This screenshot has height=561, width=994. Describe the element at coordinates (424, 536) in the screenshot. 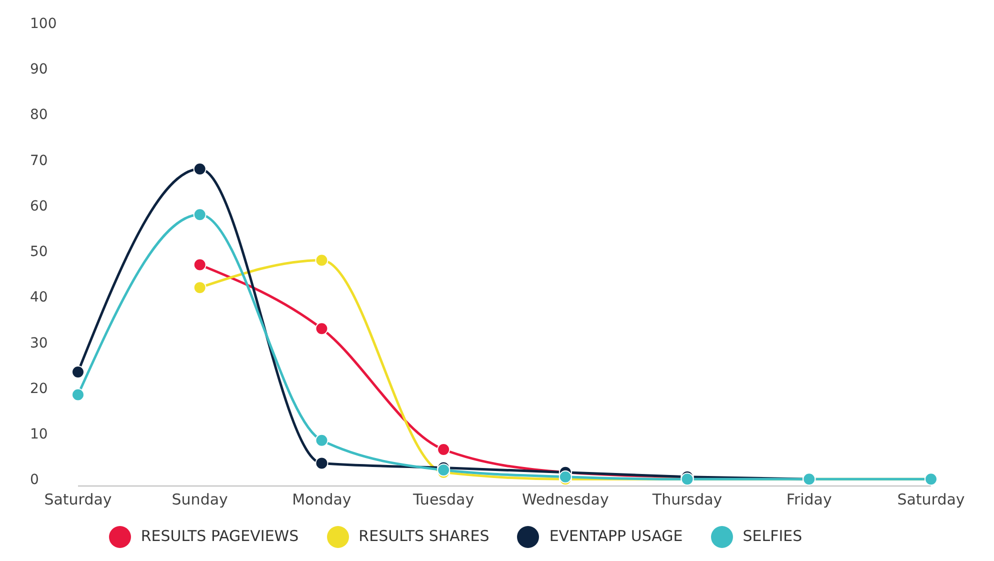

I see `legend-label: RESULTS SHARES` at that location.